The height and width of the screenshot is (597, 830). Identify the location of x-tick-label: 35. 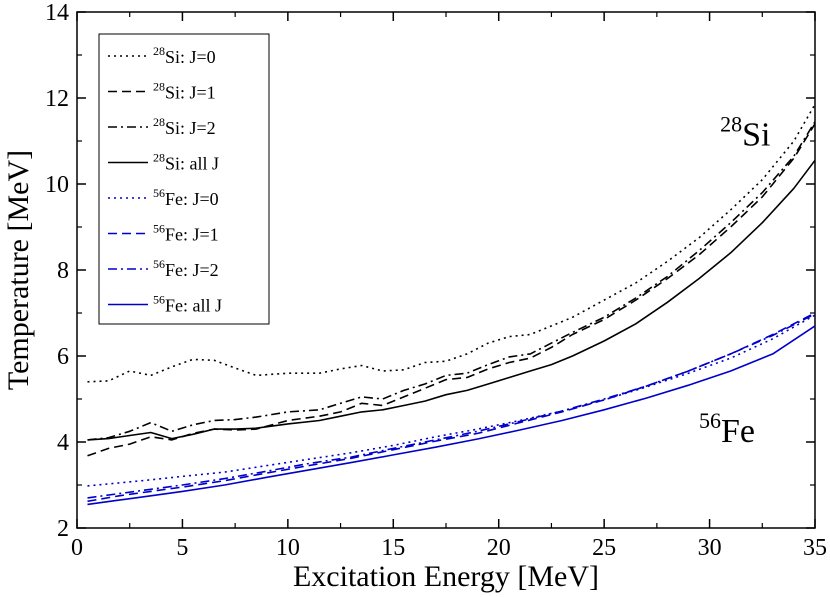
(815, 548).